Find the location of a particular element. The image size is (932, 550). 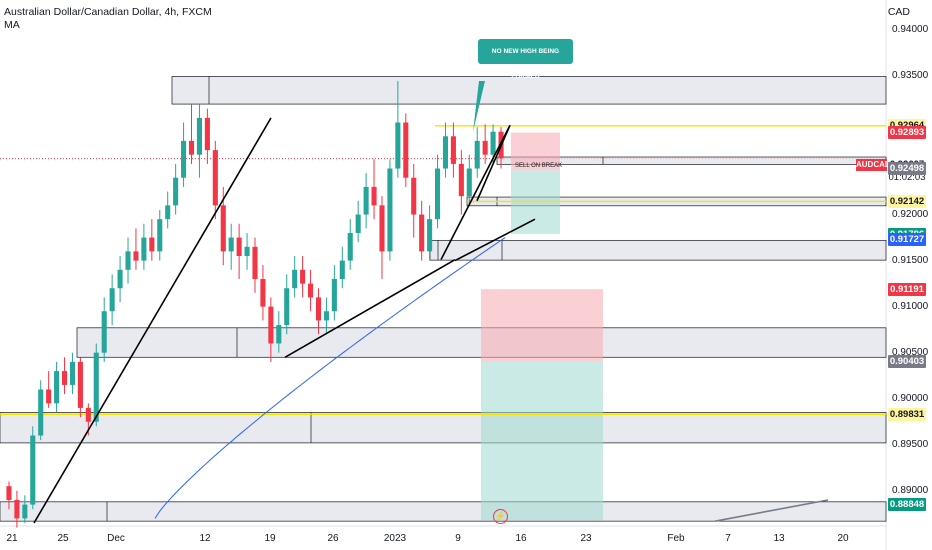

trend-line-grey is located at coordinates (771, 510).